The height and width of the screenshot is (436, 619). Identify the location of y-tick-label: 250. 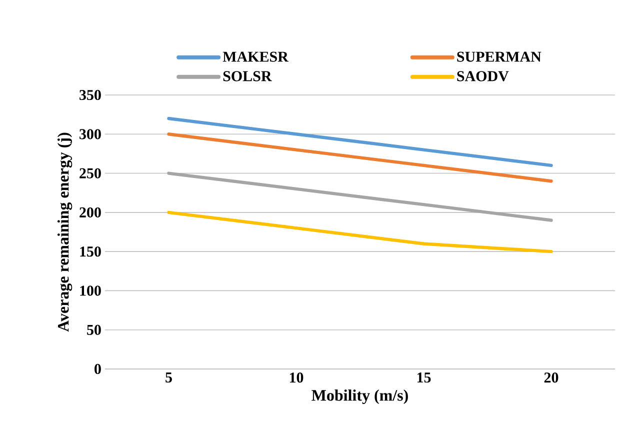
(90, 173).